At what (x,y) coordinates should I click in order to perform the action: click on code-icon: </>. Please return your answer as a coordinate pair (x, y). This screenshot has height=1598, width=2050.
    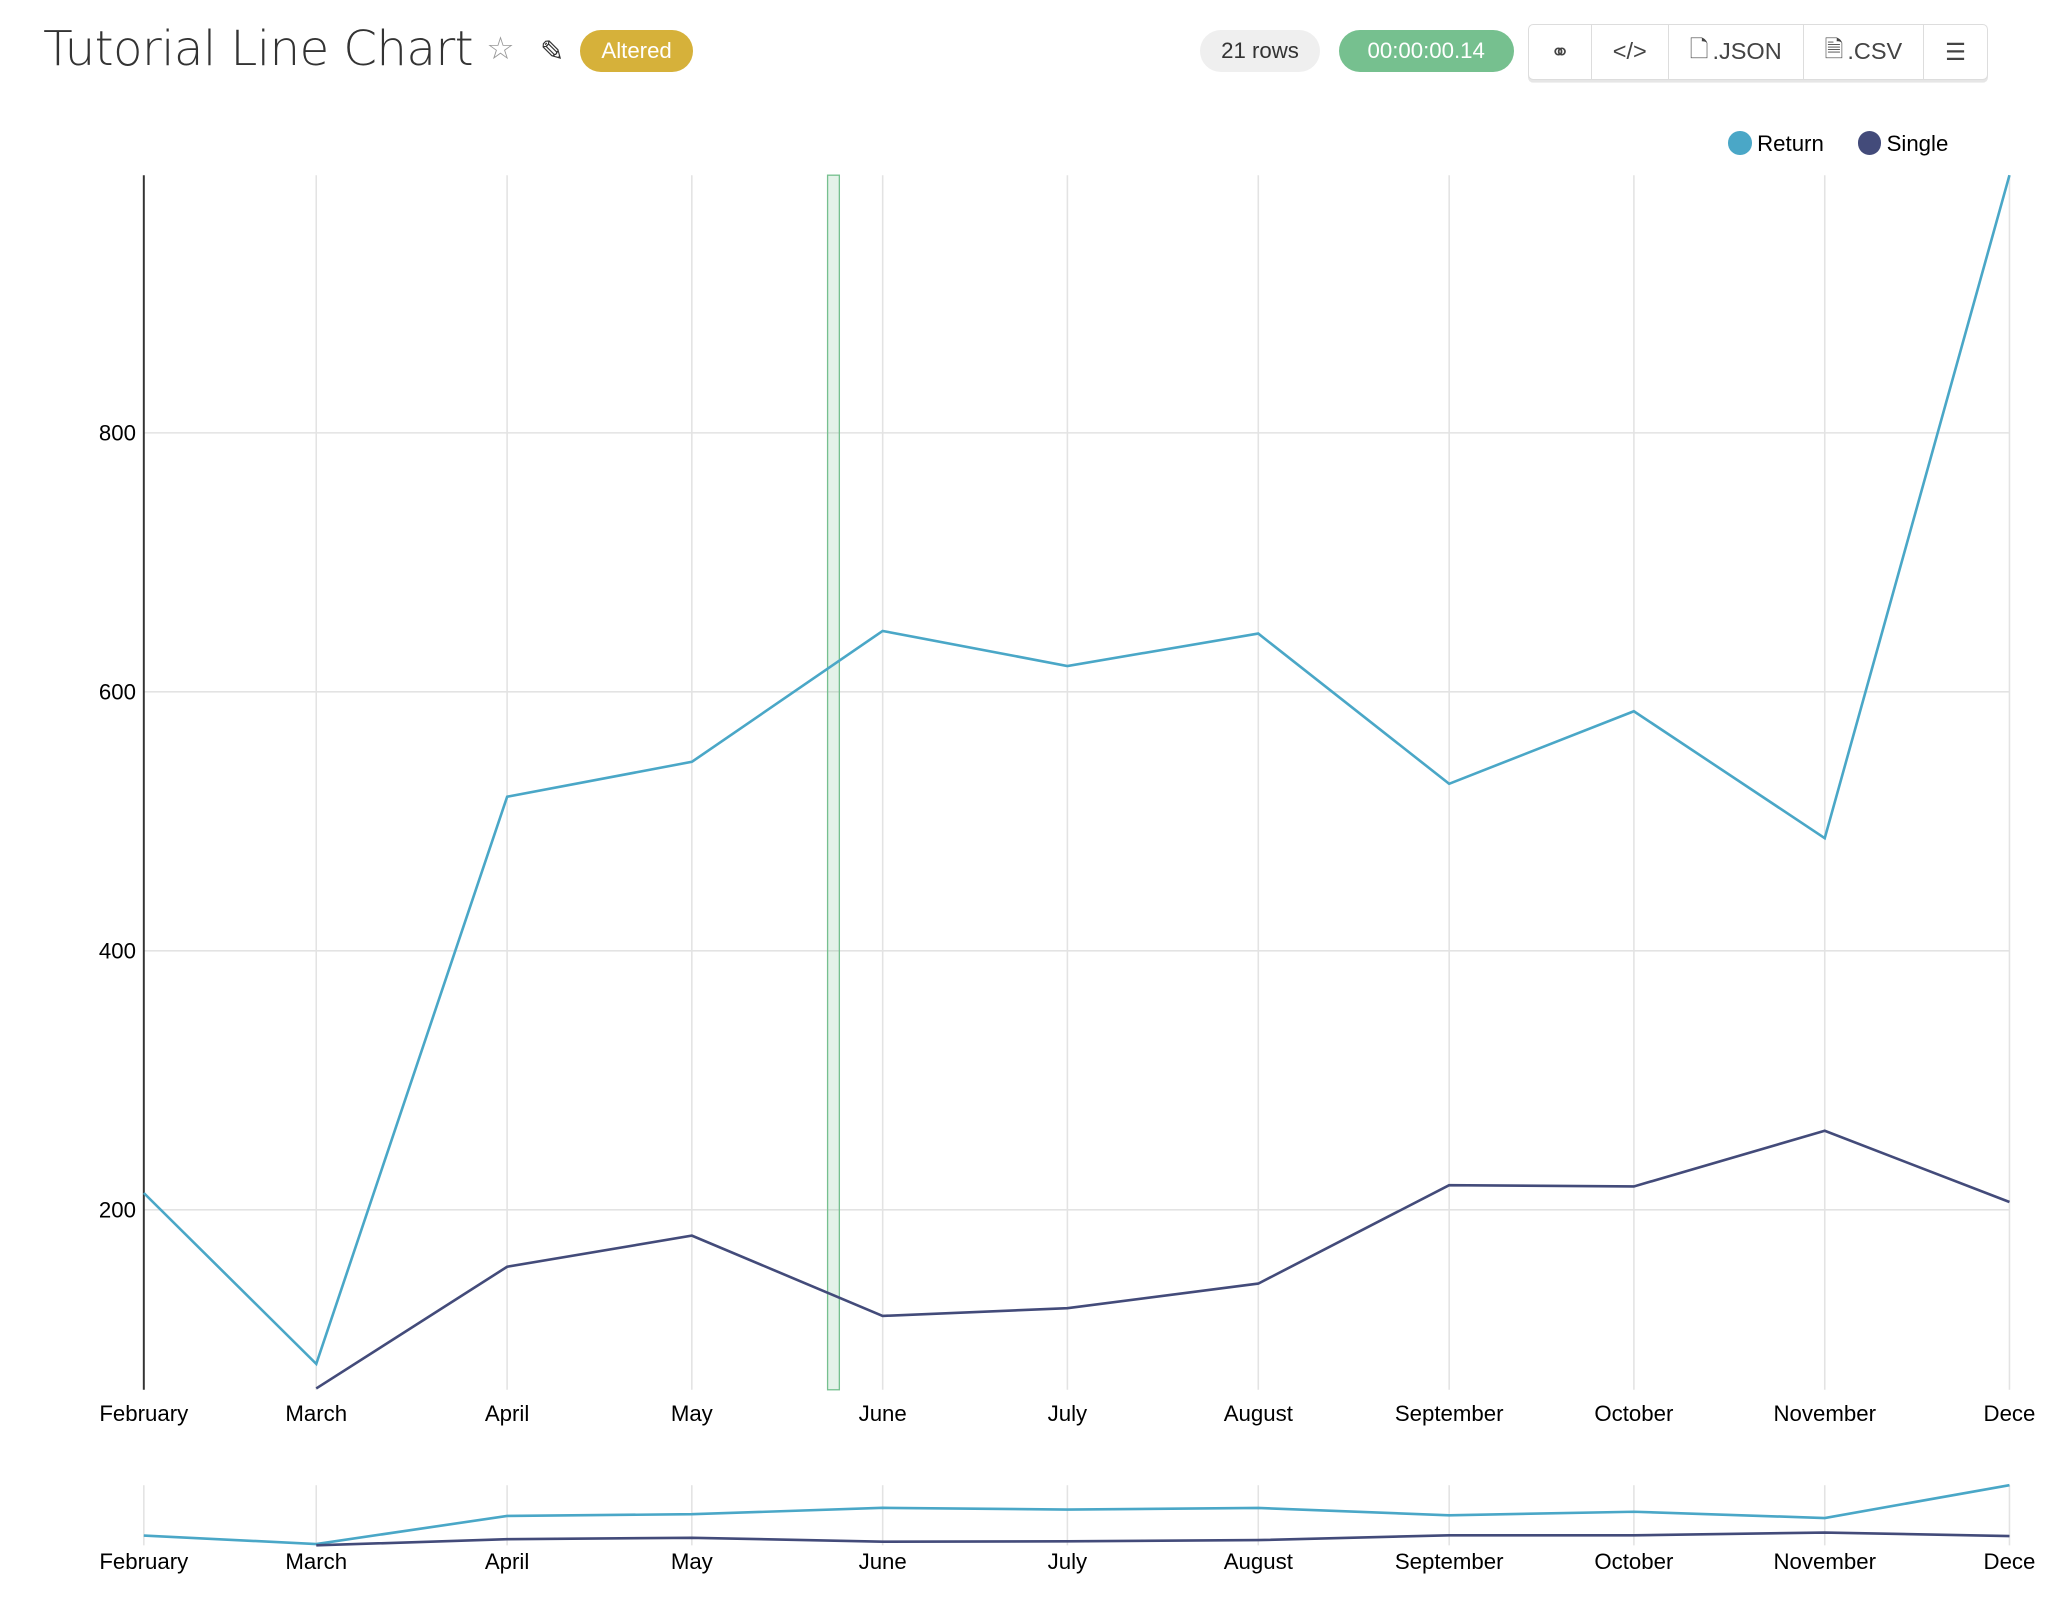
    Looking at the image, I should click on (1629, 51).